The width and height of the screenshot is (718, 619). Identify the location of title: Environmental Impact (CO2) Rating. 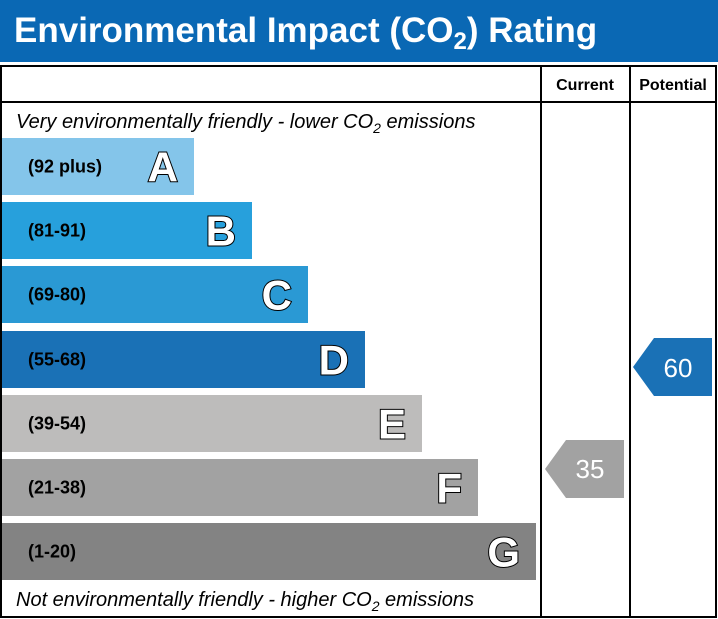
(305, 33).